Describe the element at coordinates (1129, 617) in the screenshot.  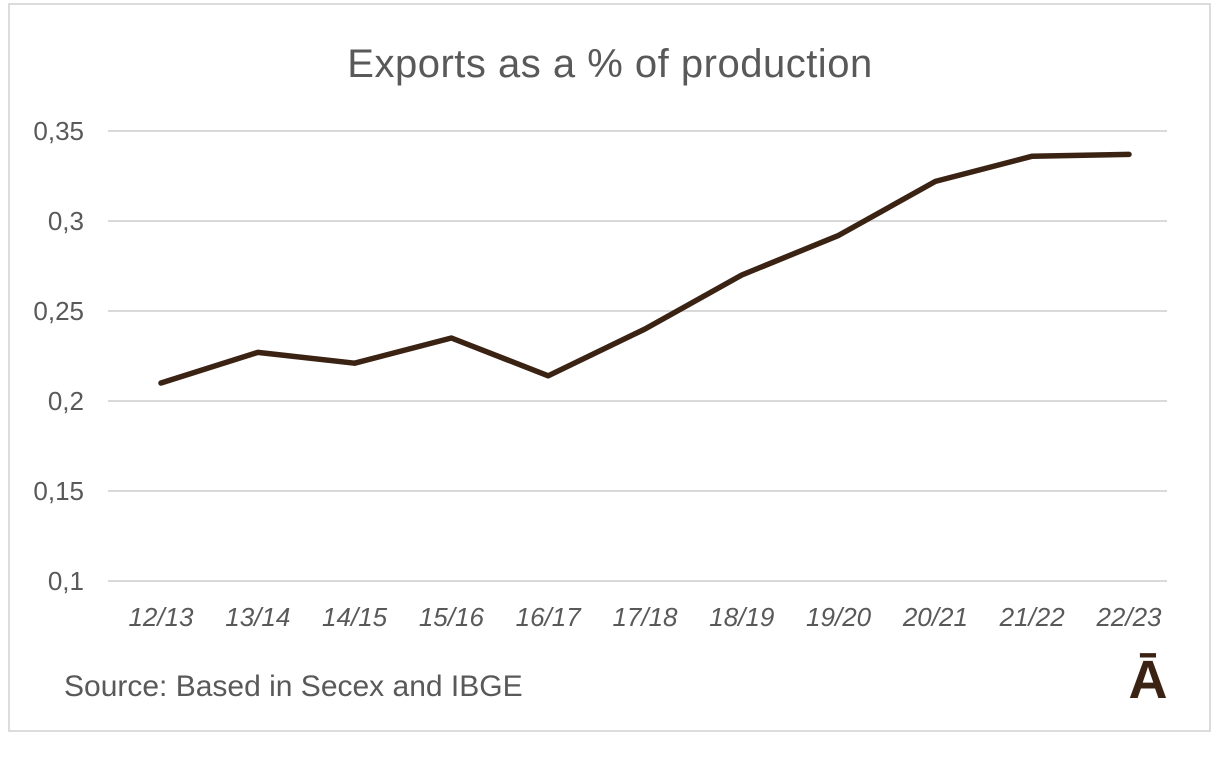
I see `x-axis-tick-label: 22/23` at that location.